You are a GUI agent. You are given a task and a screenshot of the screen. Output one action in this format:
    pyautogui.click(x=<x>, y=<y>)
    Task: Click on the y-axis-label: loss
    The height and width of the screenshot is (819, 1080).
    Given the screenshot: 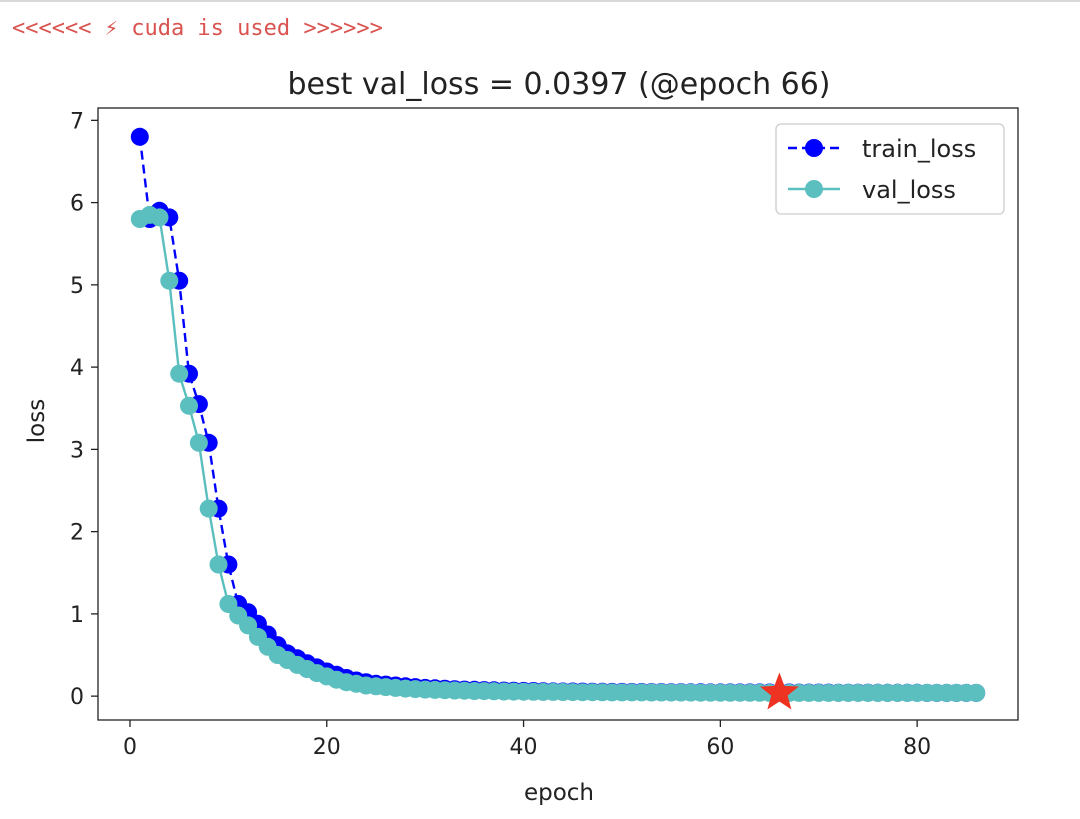 What is the action you would take?
    pyautogui.click(x=37, y=421)
    